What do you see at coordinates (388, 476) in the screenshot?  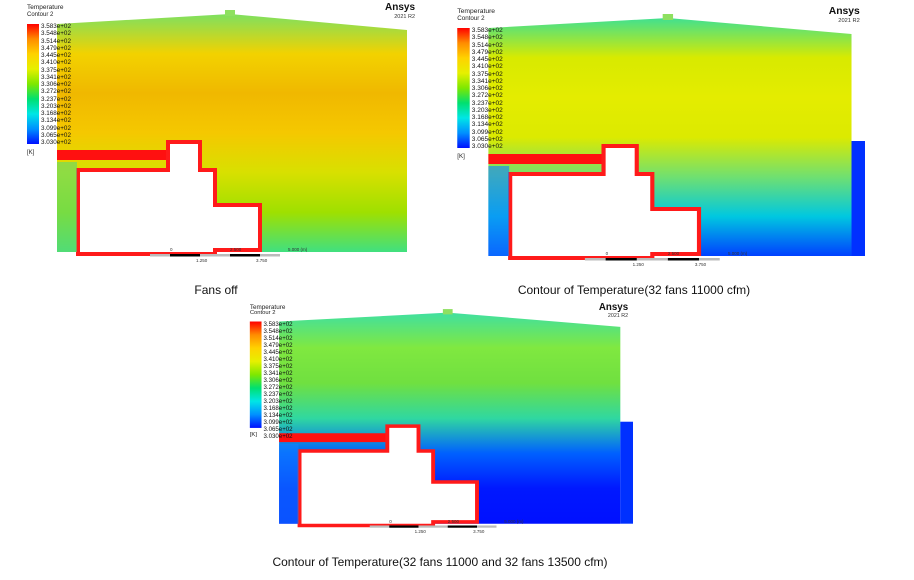 I see `equipment-solid` at bounding box center [388, 476].